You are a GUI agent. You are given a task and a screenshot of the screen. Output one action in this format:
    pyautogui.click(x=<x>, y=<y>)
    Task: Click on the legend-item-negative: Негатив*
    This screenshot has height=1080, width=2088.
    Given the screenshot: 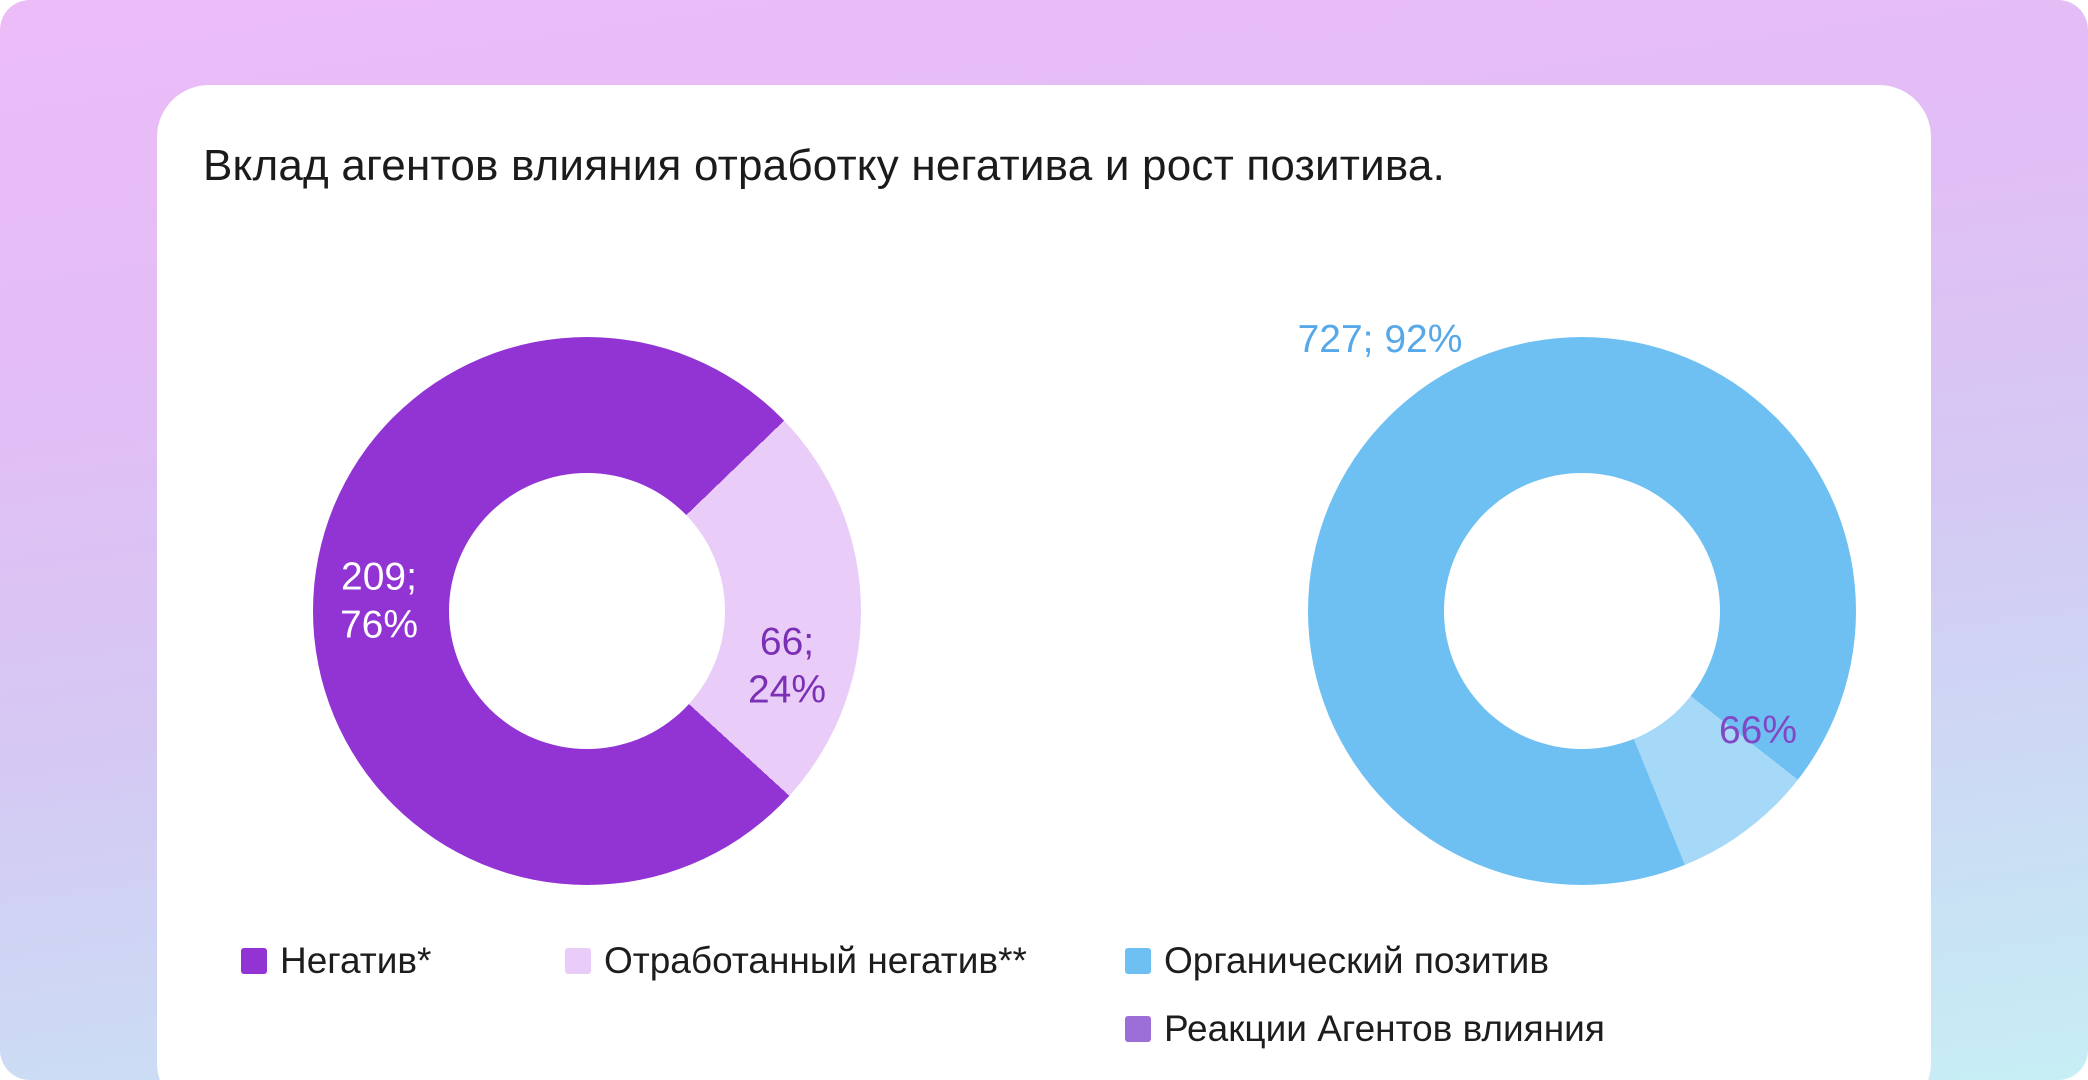 What is the action you would take?
    pyautogui.click(x=336, y=961)
    